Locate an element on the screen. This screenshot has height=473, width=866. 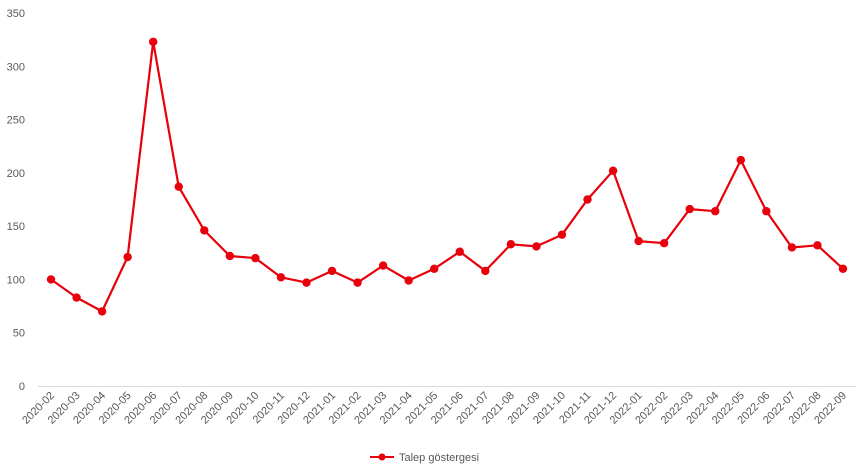
y-tick-label: 150 is located at coordinates (16, 227).